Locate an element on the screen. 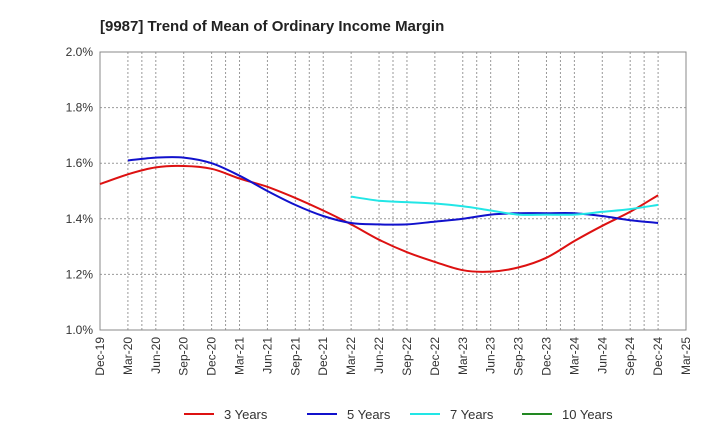 The image size is (720, 440). x-tick-label: Mar-24 is located at coordinates (574, 356).